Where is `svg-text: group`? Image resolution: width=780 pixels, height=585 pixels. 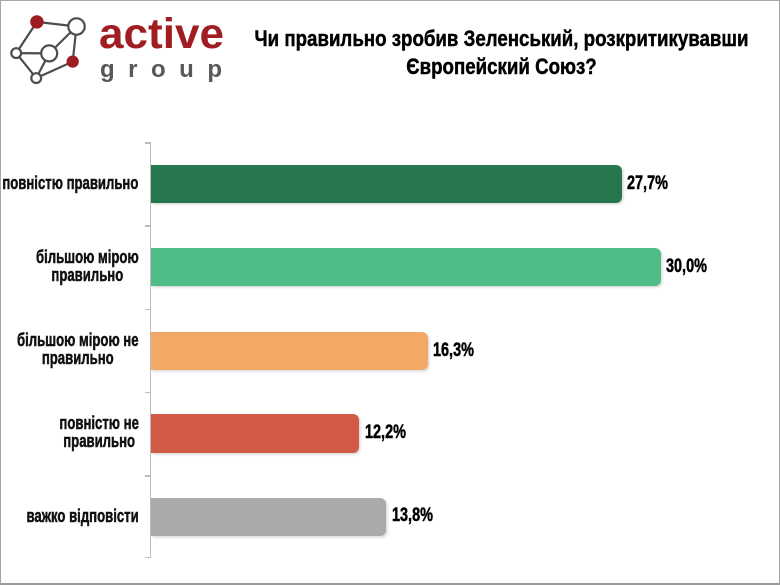
svg-text: group is located at coordinates (161, 69).